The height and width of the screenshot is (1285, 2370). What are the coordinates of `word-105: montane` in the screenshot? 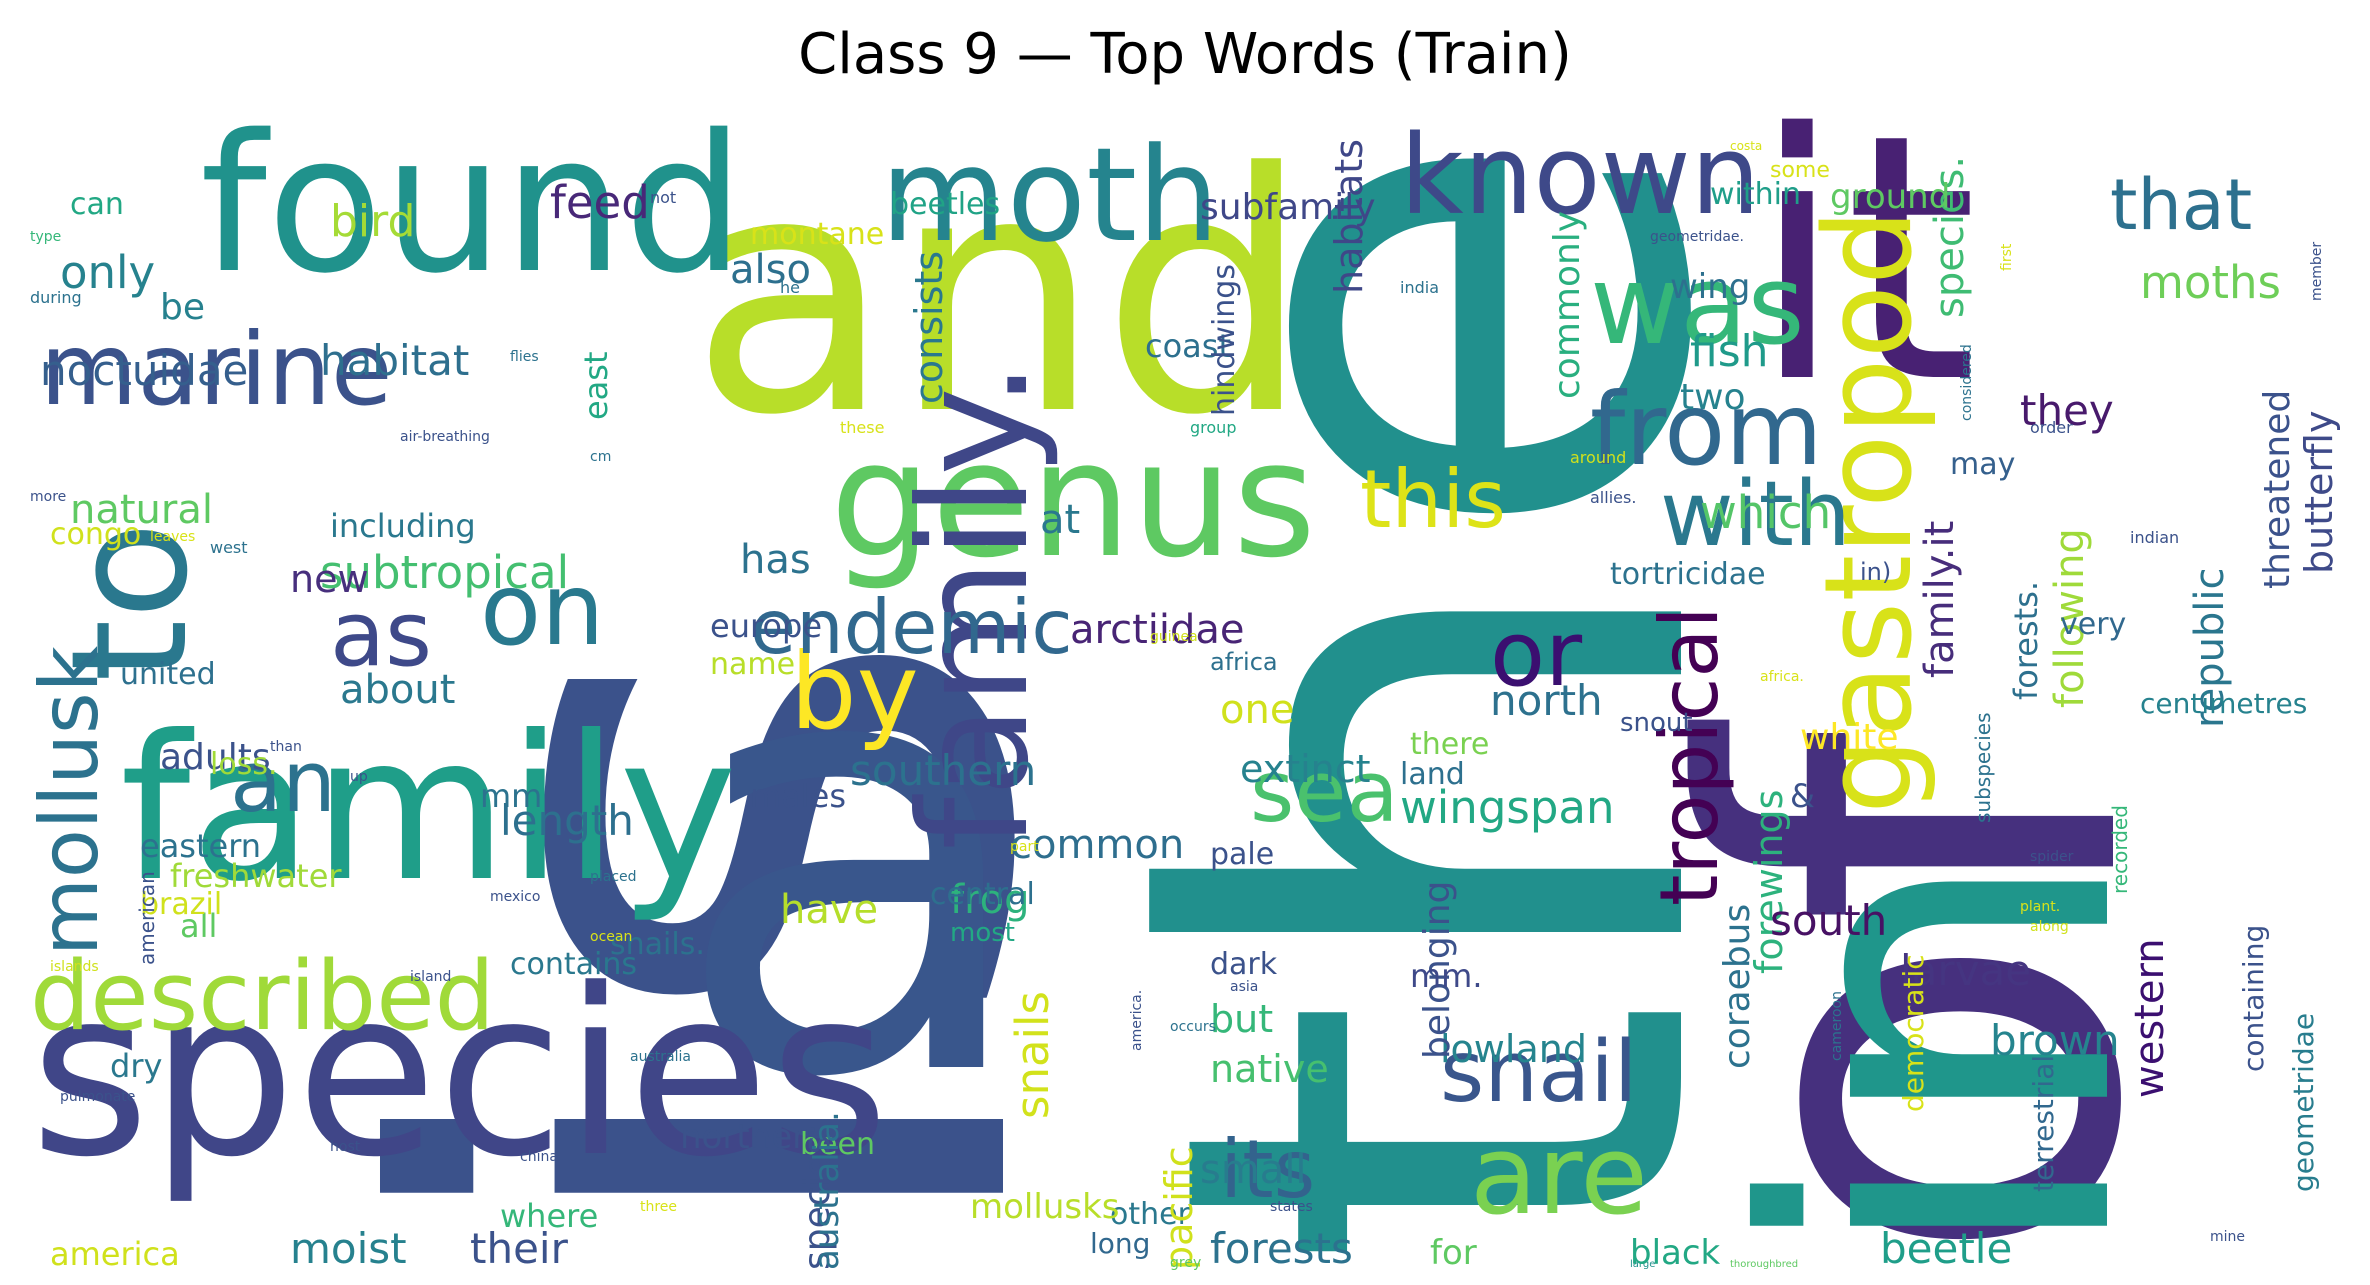 It's located at (817, 234).